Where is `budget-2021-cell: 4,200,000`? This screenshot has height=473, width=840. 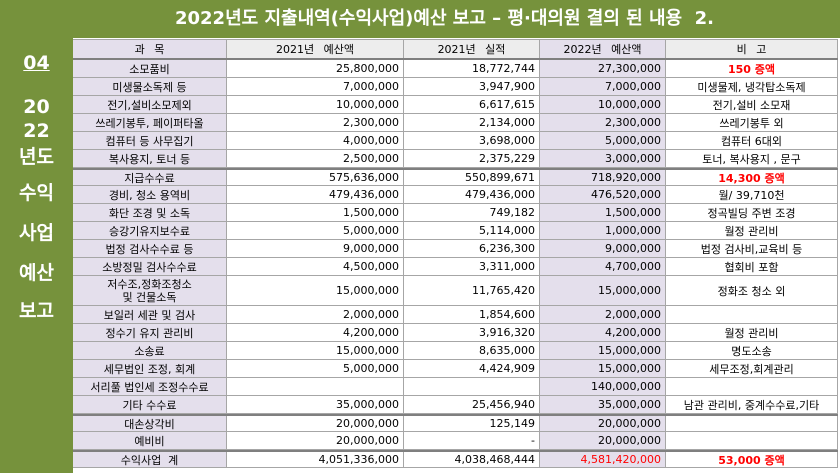 budget-2021-cell: 4,200,000 is located at coordinates (315, 332).